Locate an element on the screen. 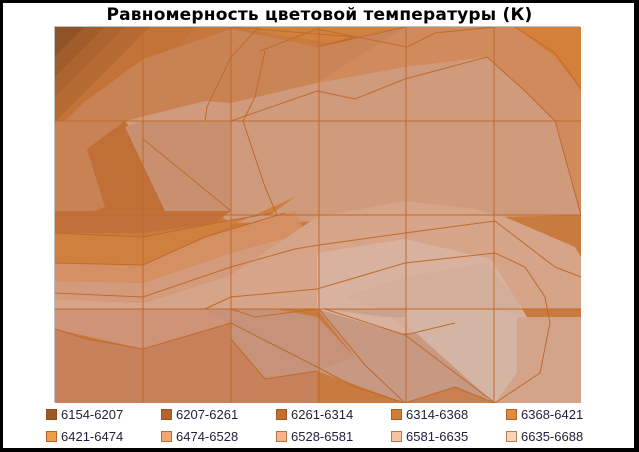 The height and width of the screenshot is (452, 639). legend-item: 6474-6528 is located at coordinates (218, 436).